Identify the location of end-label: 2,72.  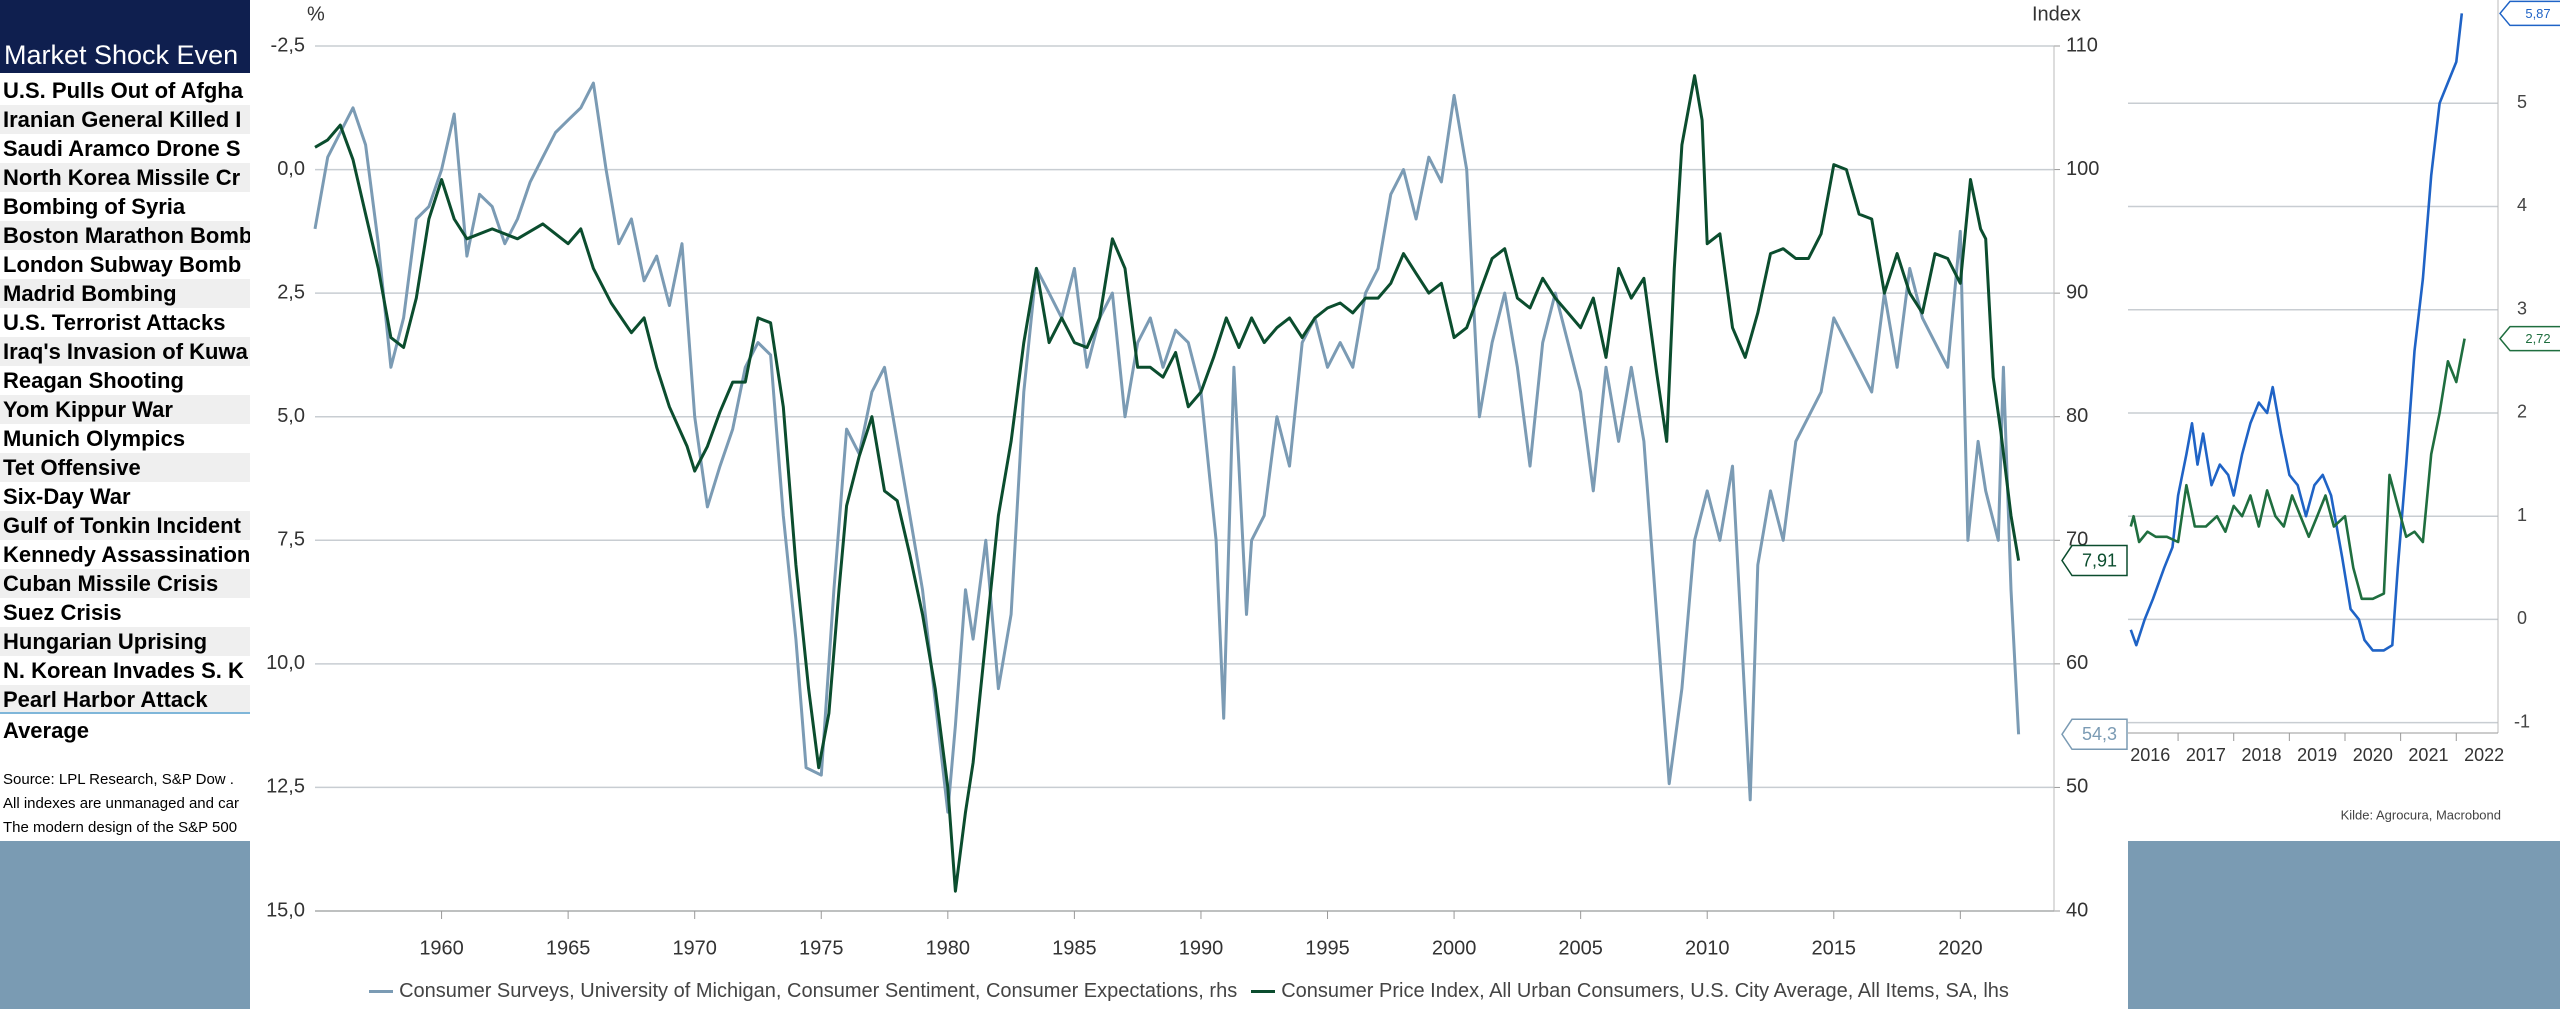
(2537, 338).